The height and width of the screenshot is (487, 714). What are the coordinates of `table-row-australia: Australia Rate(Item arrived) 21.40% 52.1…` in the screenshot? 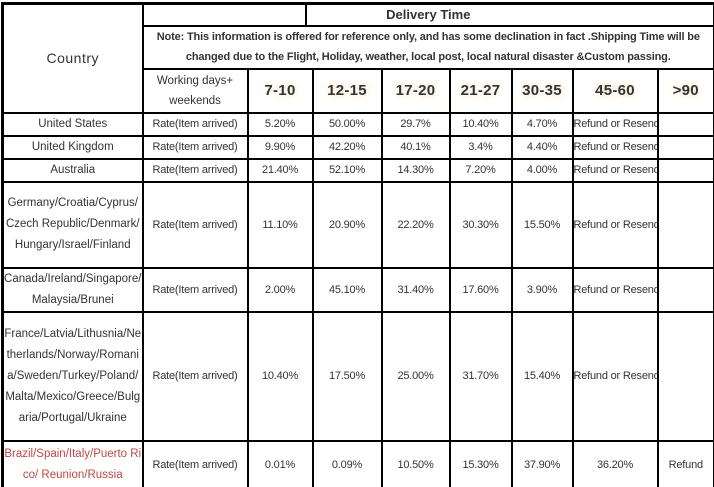 It's located at (357, 170).